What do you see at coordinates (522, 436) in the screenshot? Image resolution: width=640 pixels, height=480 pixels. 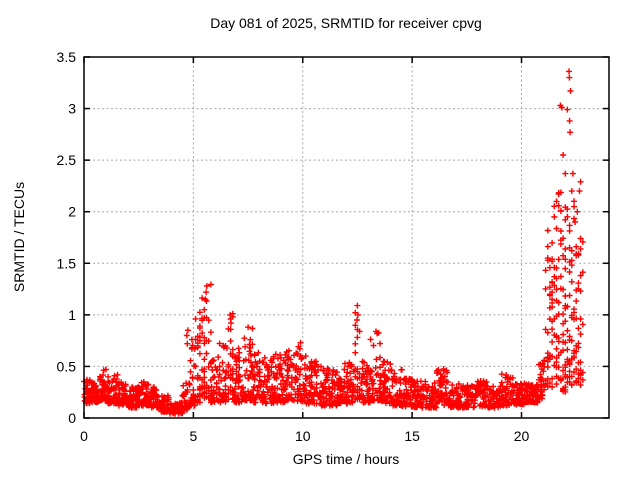 I see `x-tick-label: 20` at bounding box center [522, 436].